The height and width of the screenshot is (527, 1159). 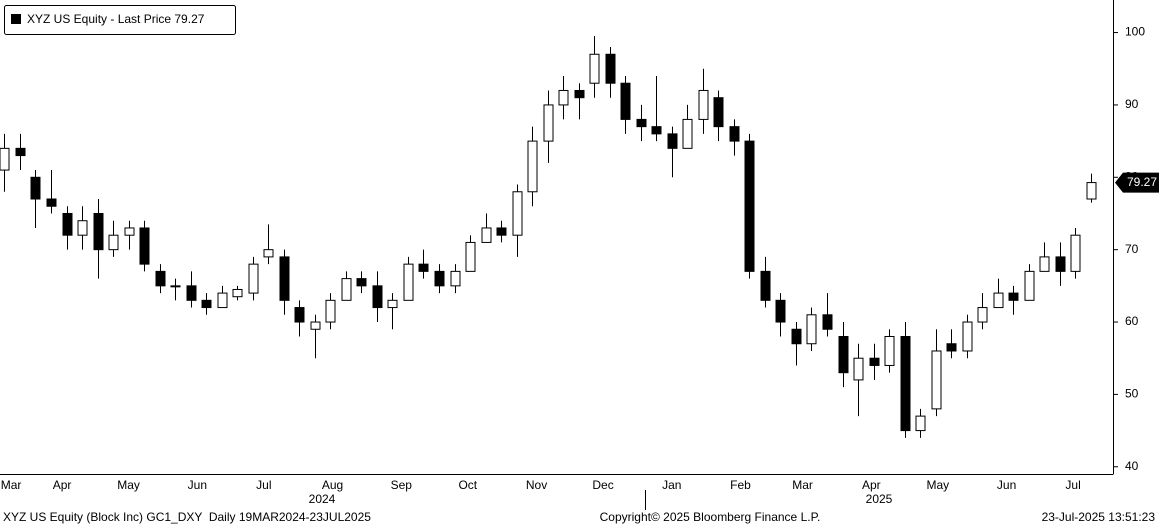 What do you see at coordinates (740, 485) in the screenshot?
I see `x-tick-label: Feb` at bounding box center [740, 485].